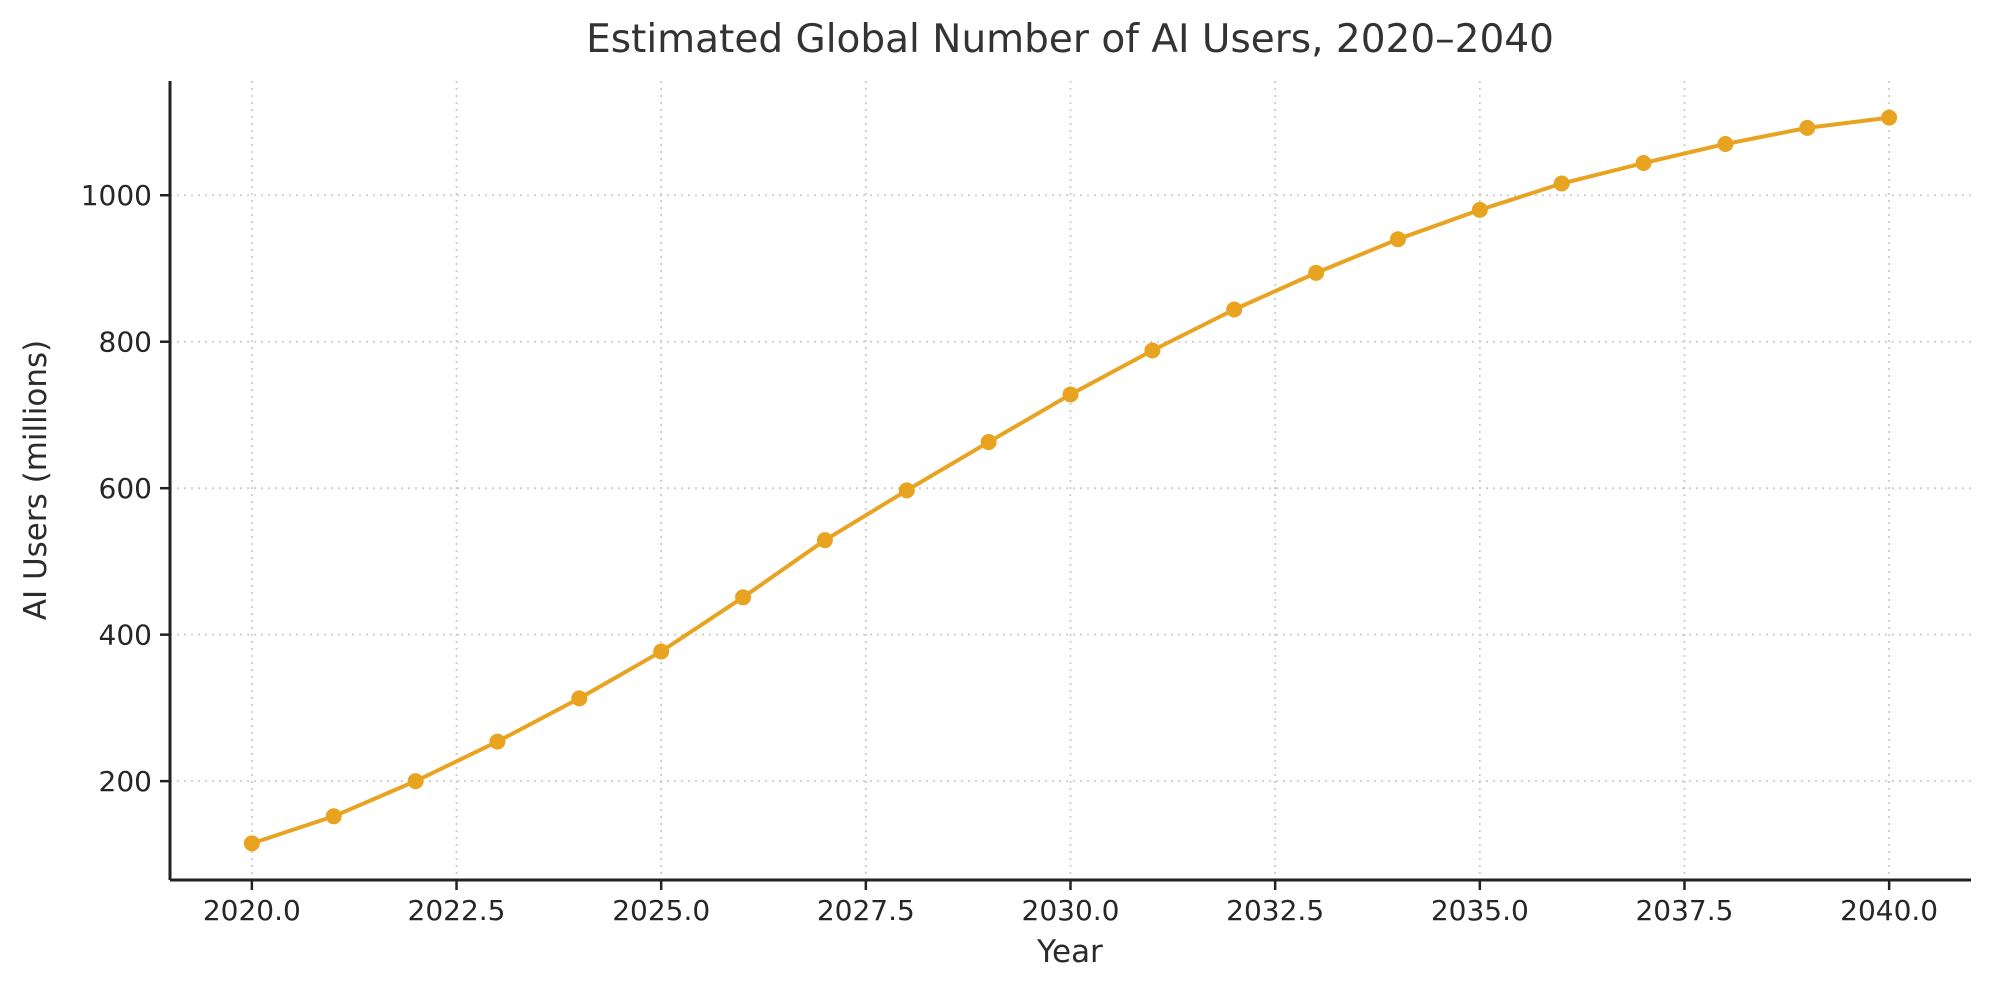 This screenshot has height=1000, width=2000. Describe the element at coordinates (457, 910) in the screenshot. I see `x-tick-label: 2022.5` at that location.